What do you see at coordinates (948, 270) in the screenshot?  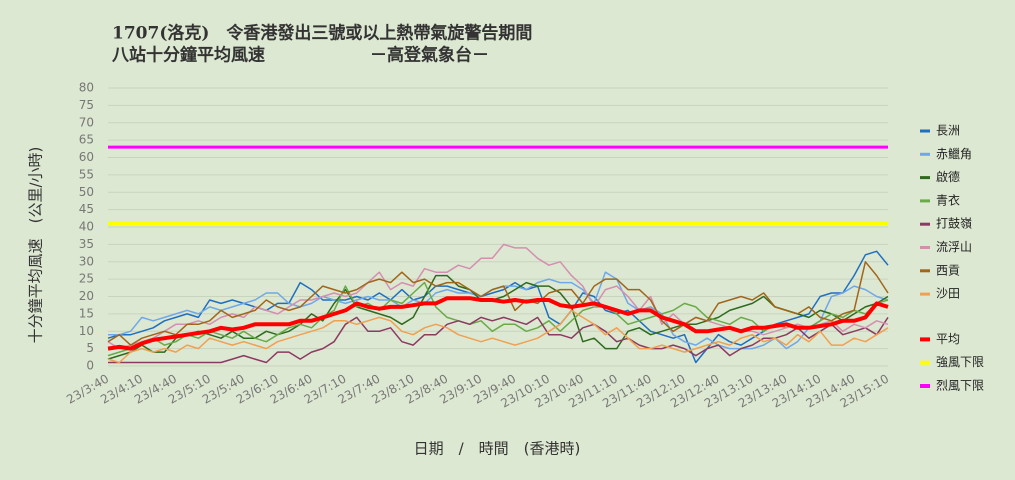 I see `legend-label: 西貢` at bounding box center [948, 270].